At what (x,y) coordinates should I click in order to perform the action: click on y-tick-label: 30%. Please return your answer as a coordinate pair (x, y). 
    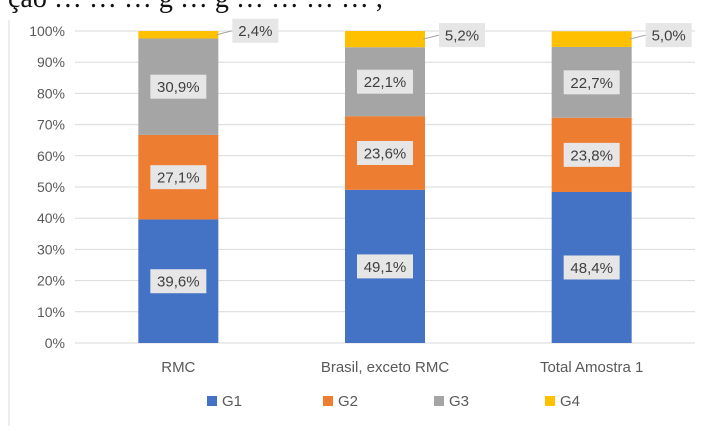
    Looking at the image, I should click on (51, 249).